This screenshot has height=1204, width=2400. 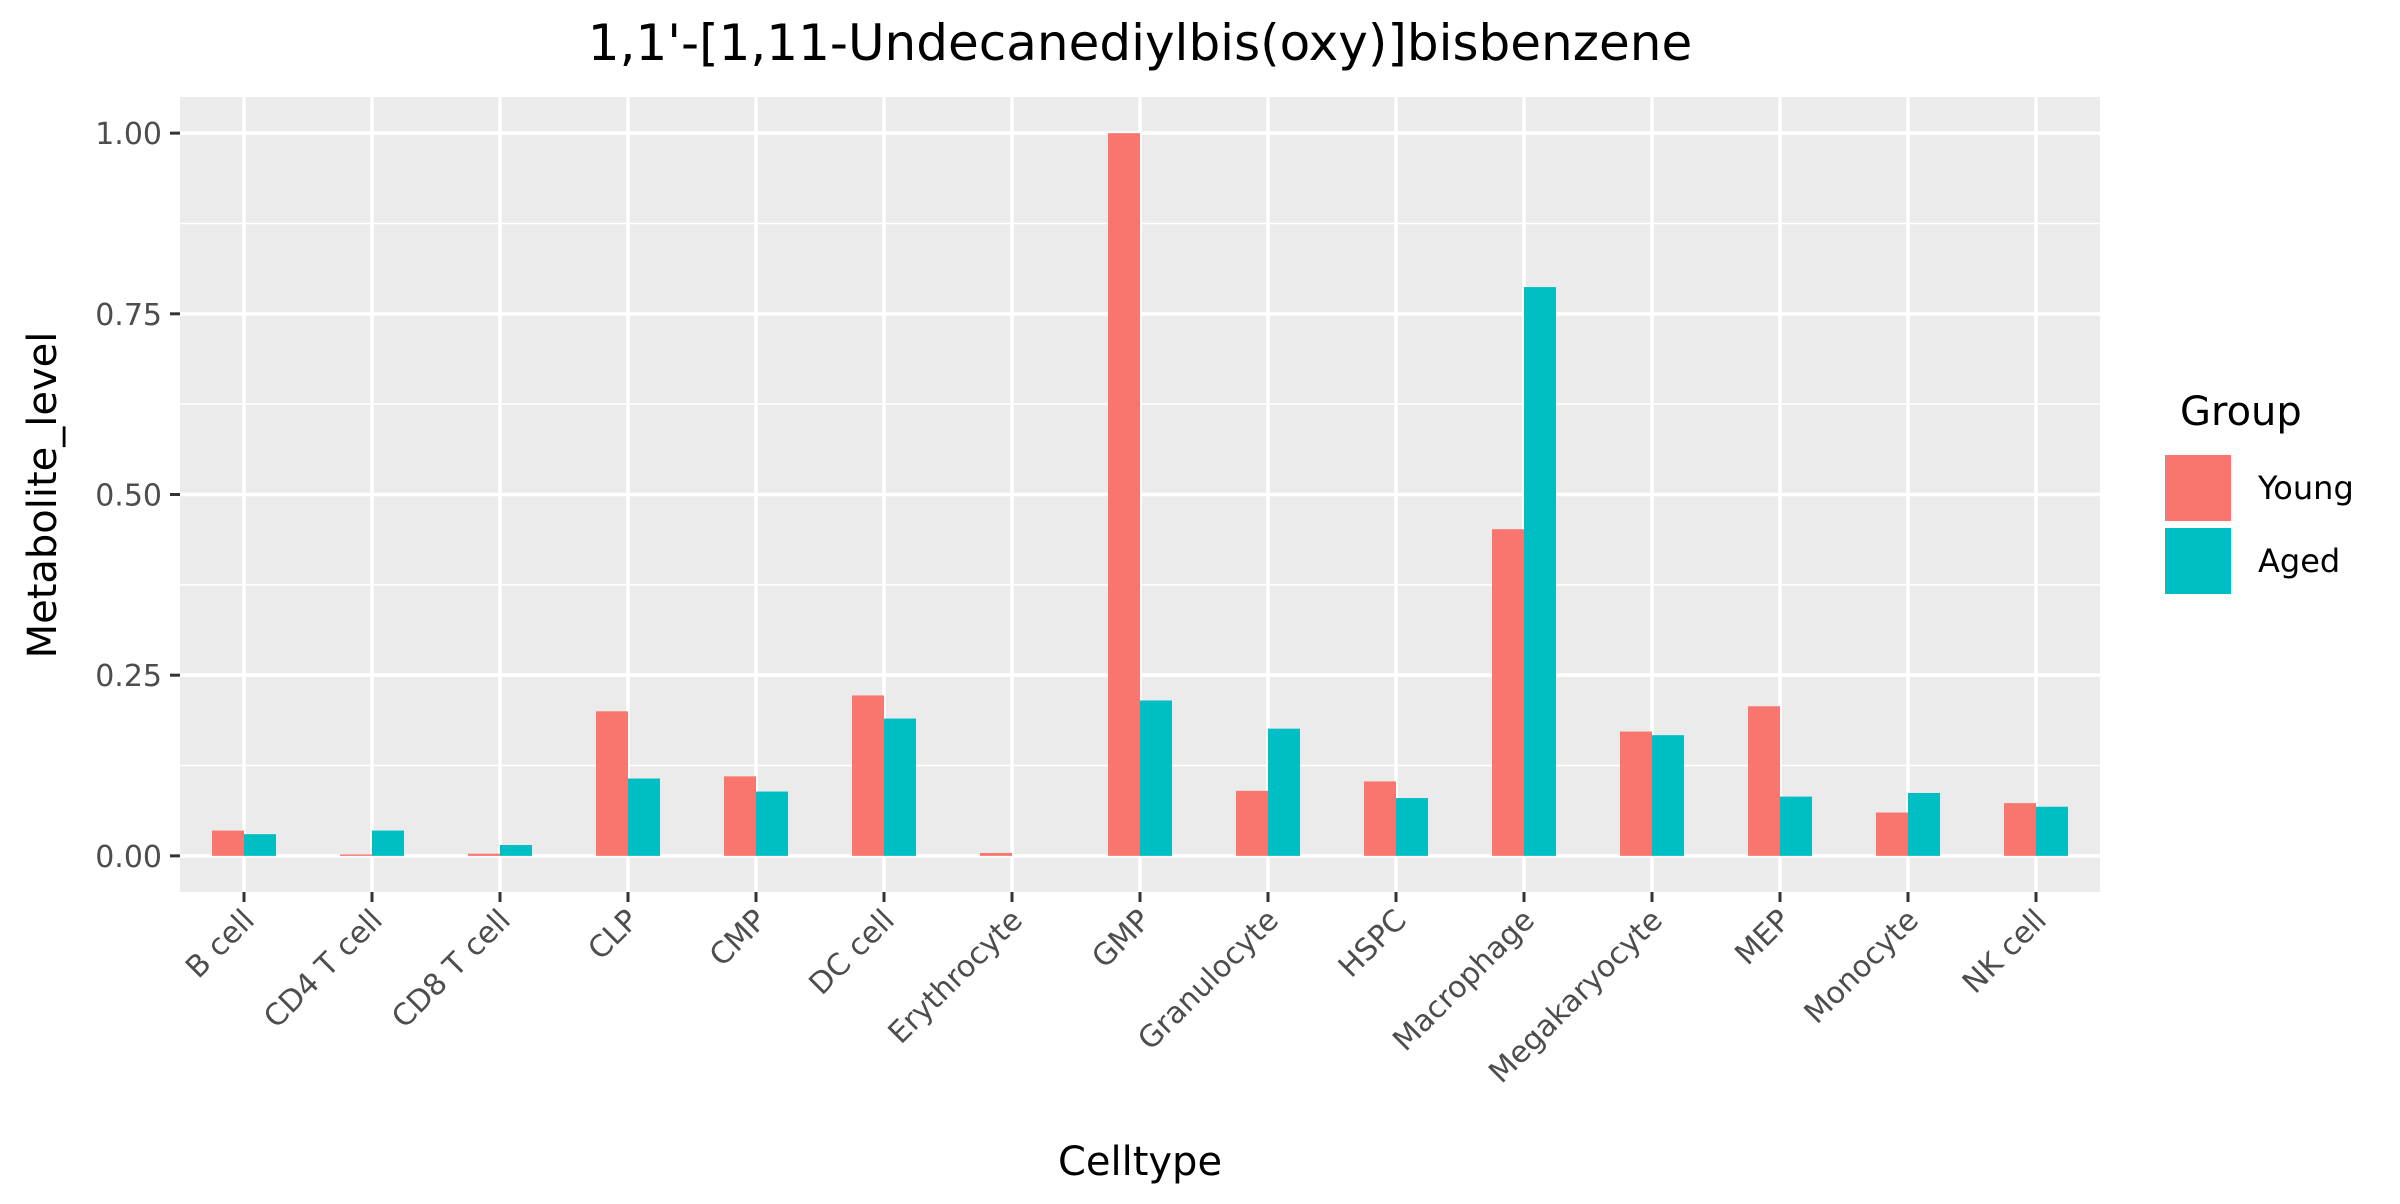 I want to click on y-axis-title: Metabolite_level, so click(x=43, y=495).